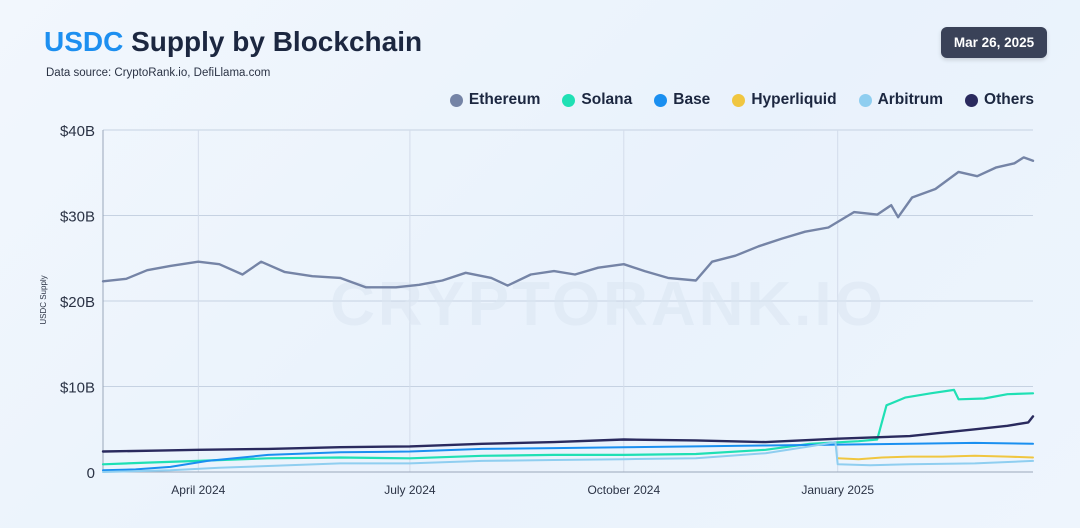  I want to click on series-line-base, so click(568, 456).